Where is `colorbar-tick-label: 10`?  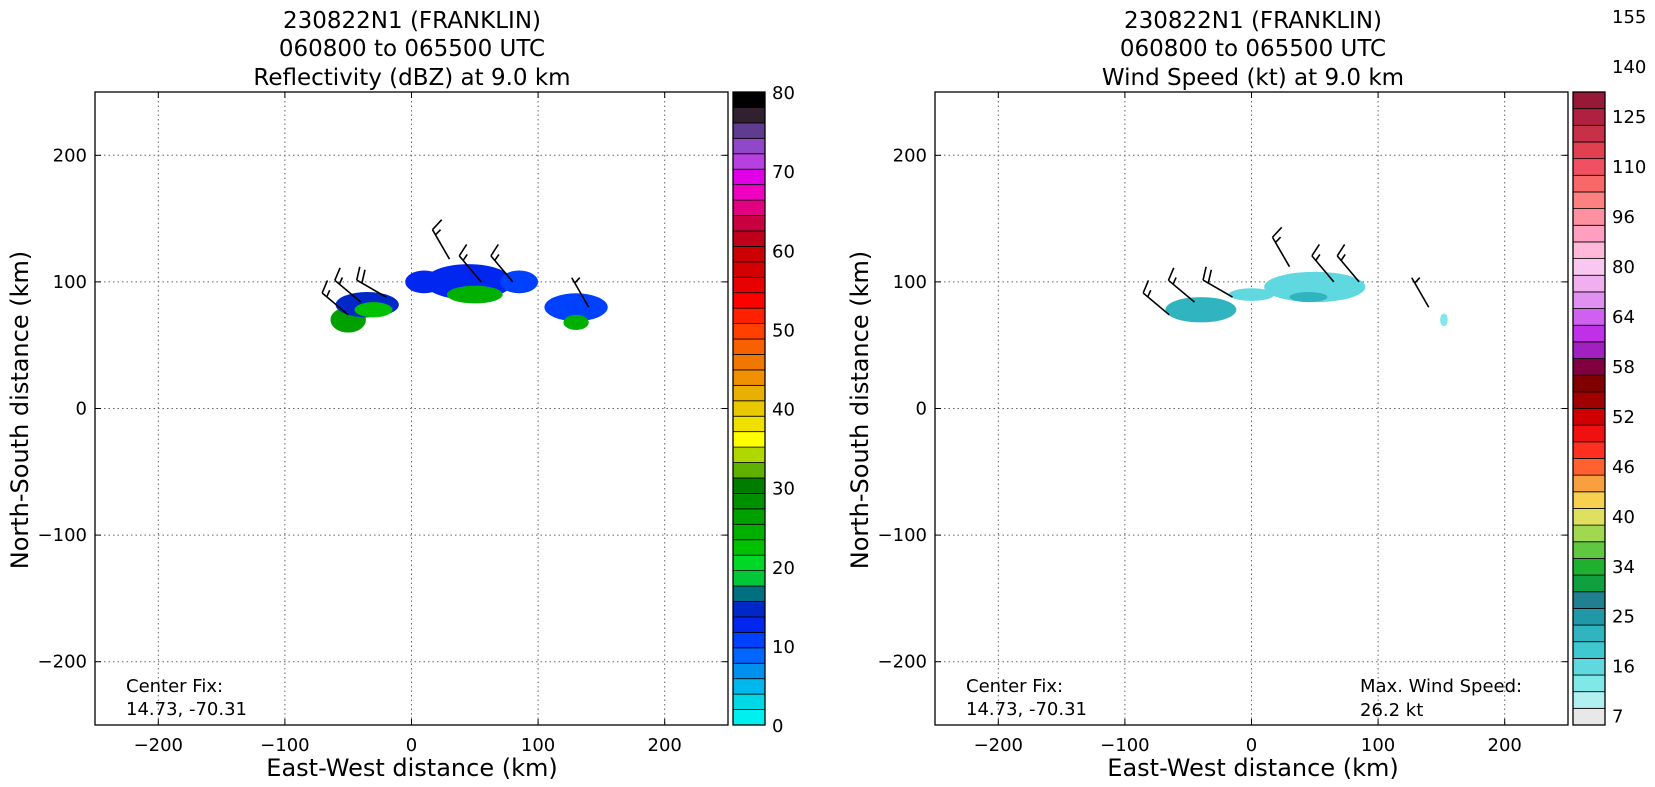
colorbar-tick-label: 10 is located at coordinates (783, 647).